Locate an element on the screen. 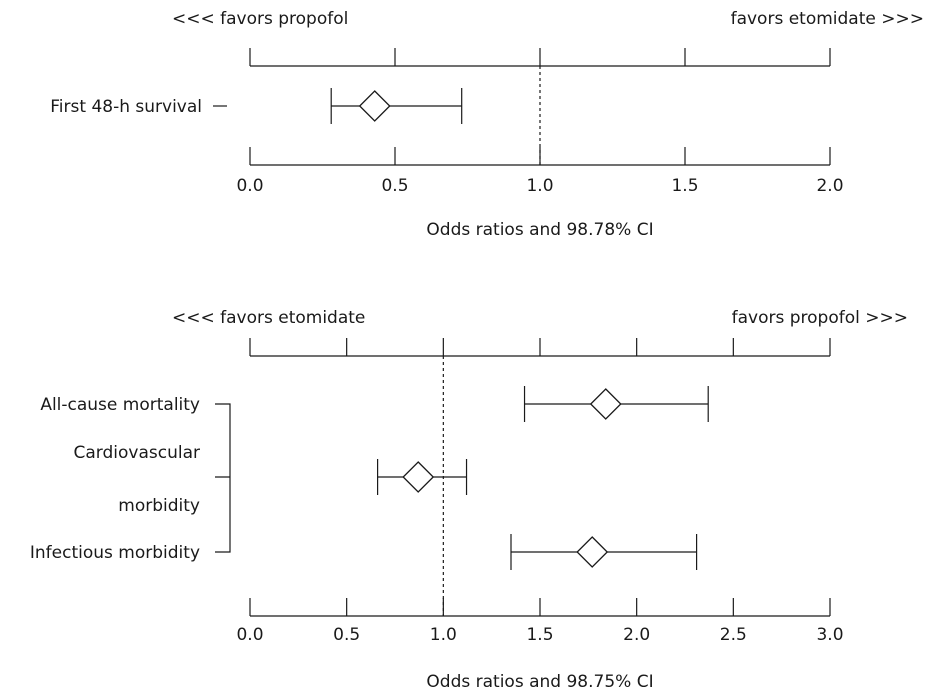 The image size is (925, 695). p1-tick-label: 1.0 is located at coordinates (539, 186).